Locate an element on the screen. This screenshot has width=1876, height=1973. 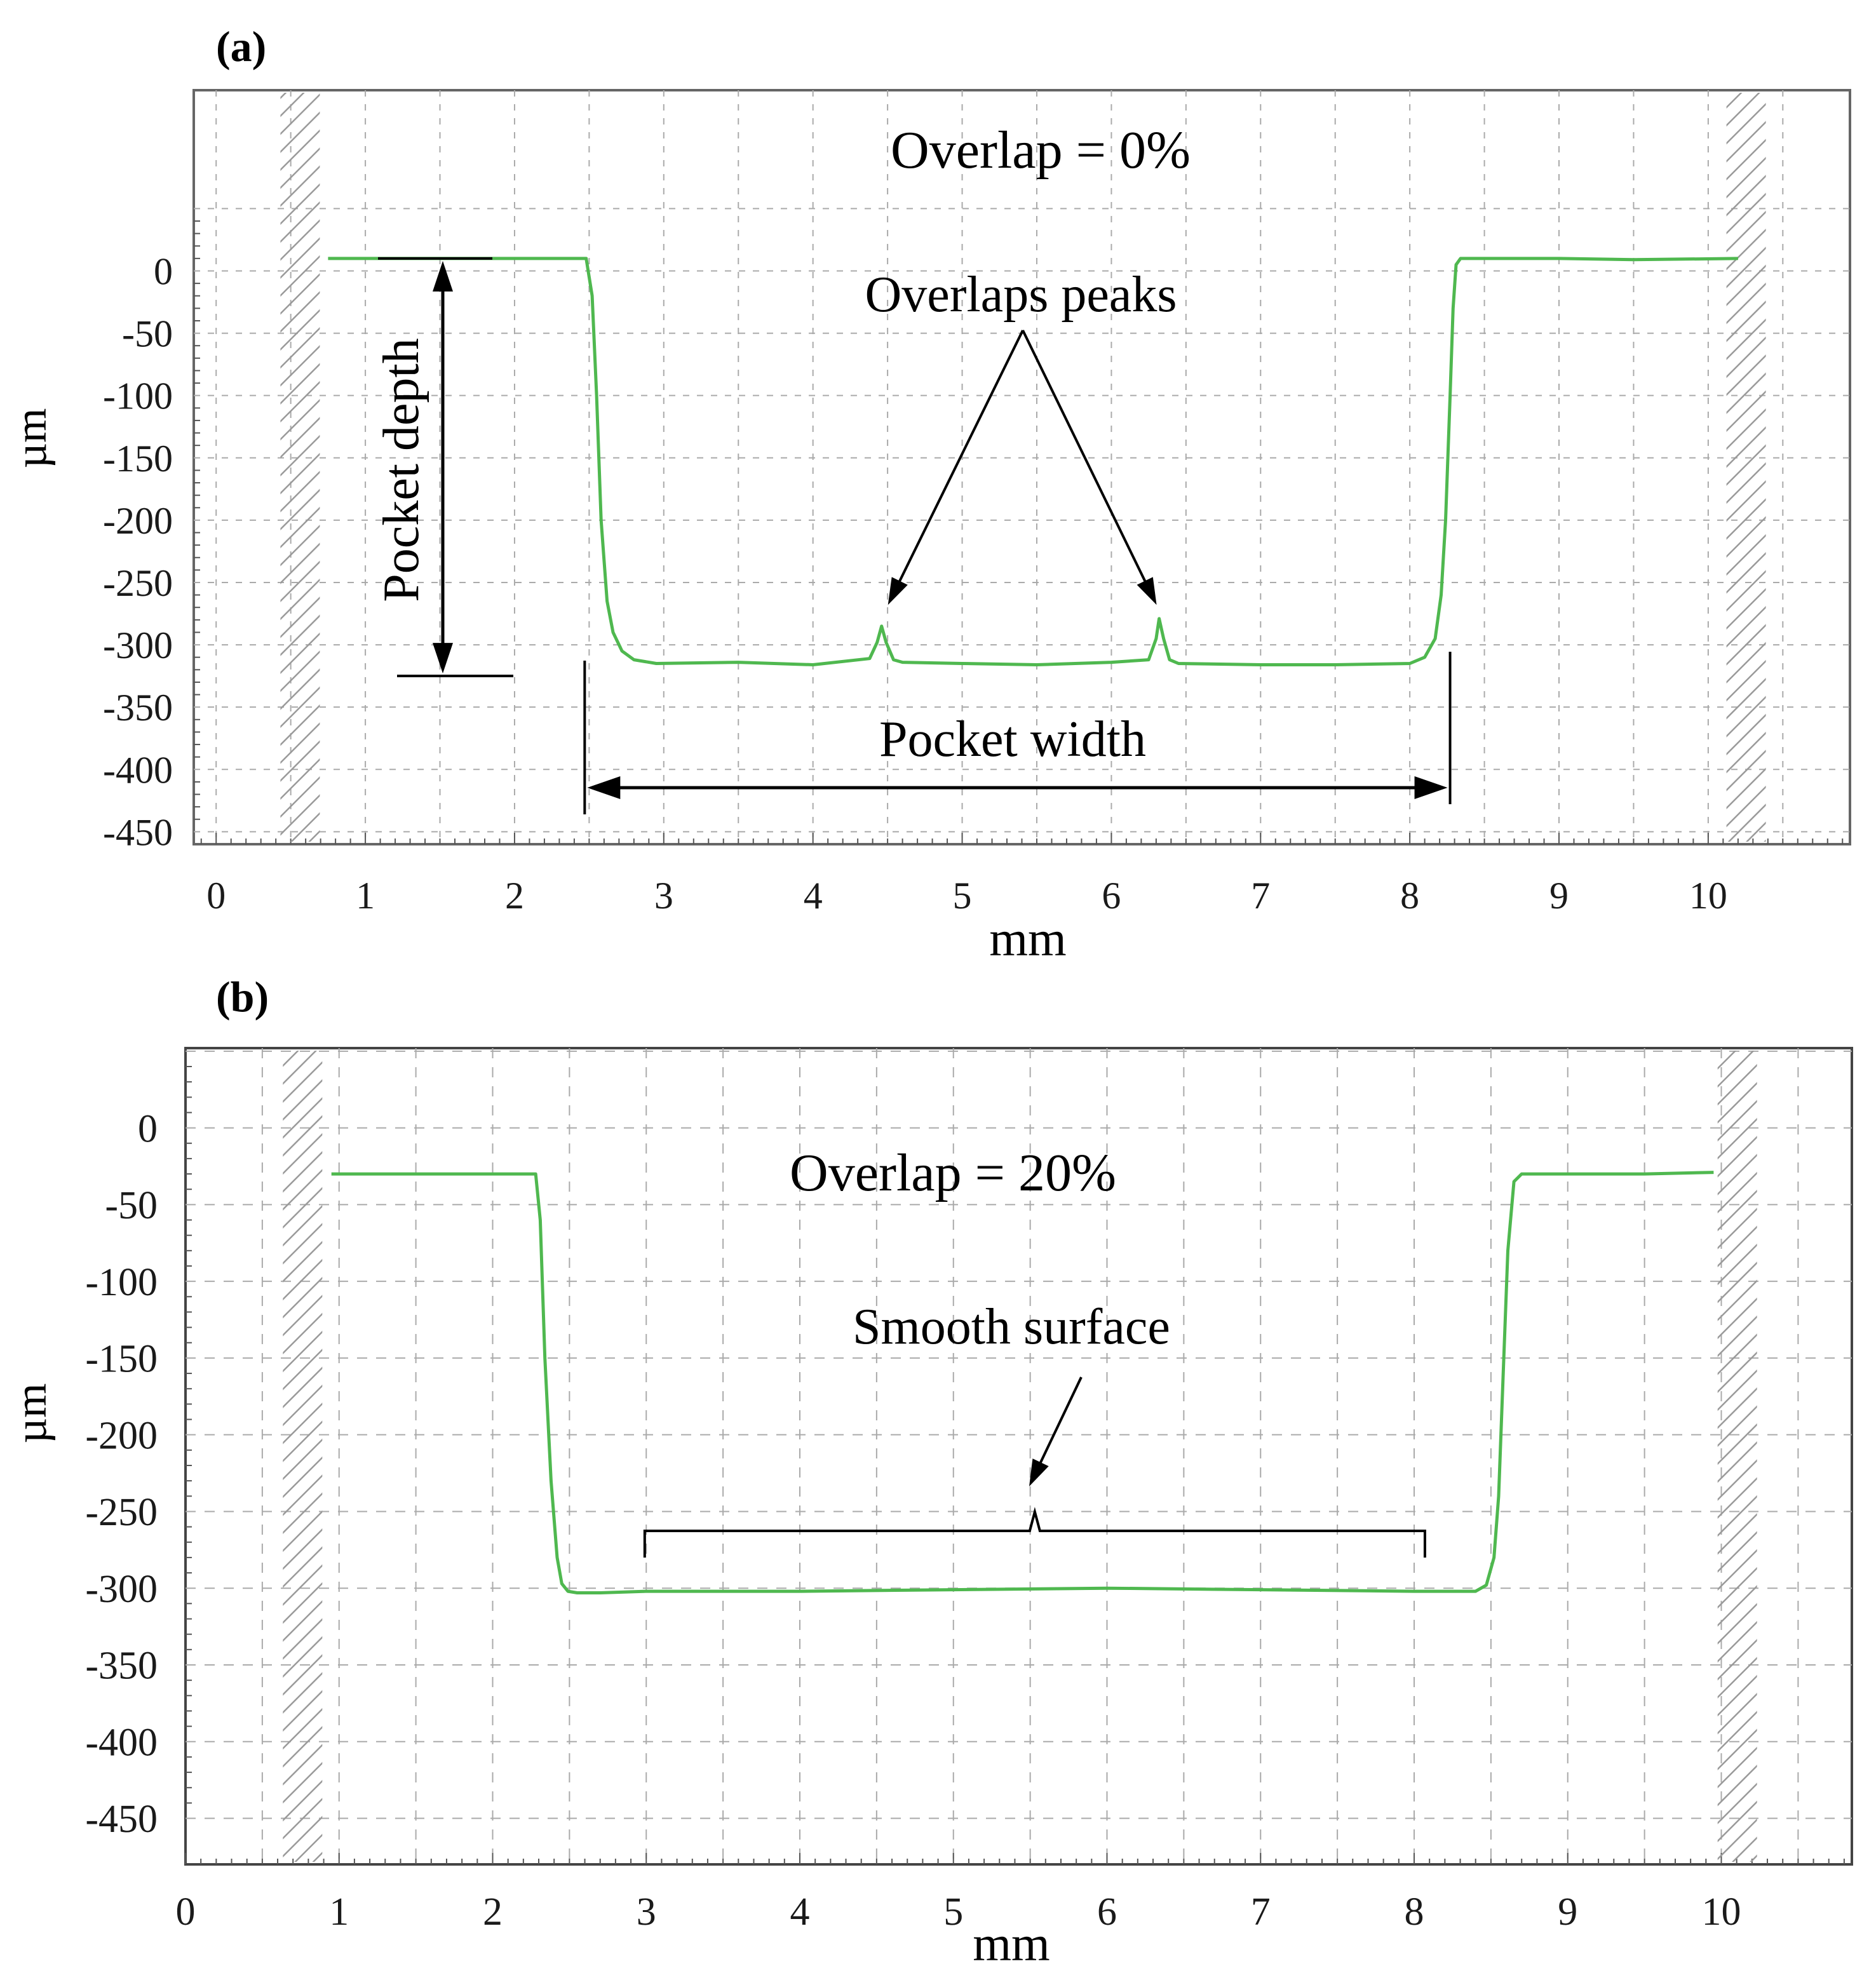
panel-a-label: (a) is located at coordinates (241, 46).